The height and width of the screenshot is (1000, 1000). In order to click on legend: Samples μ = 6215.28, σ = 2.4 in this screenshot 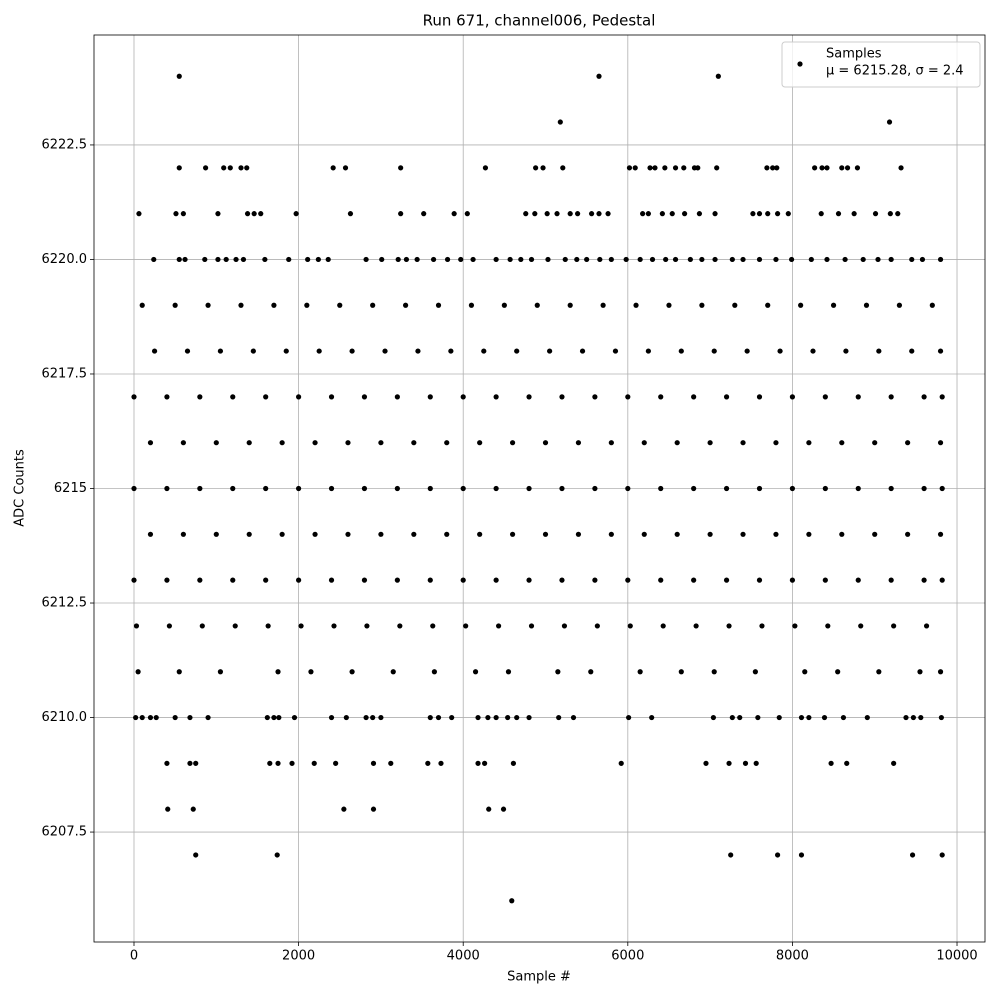, I will do `click(881, 64)`.